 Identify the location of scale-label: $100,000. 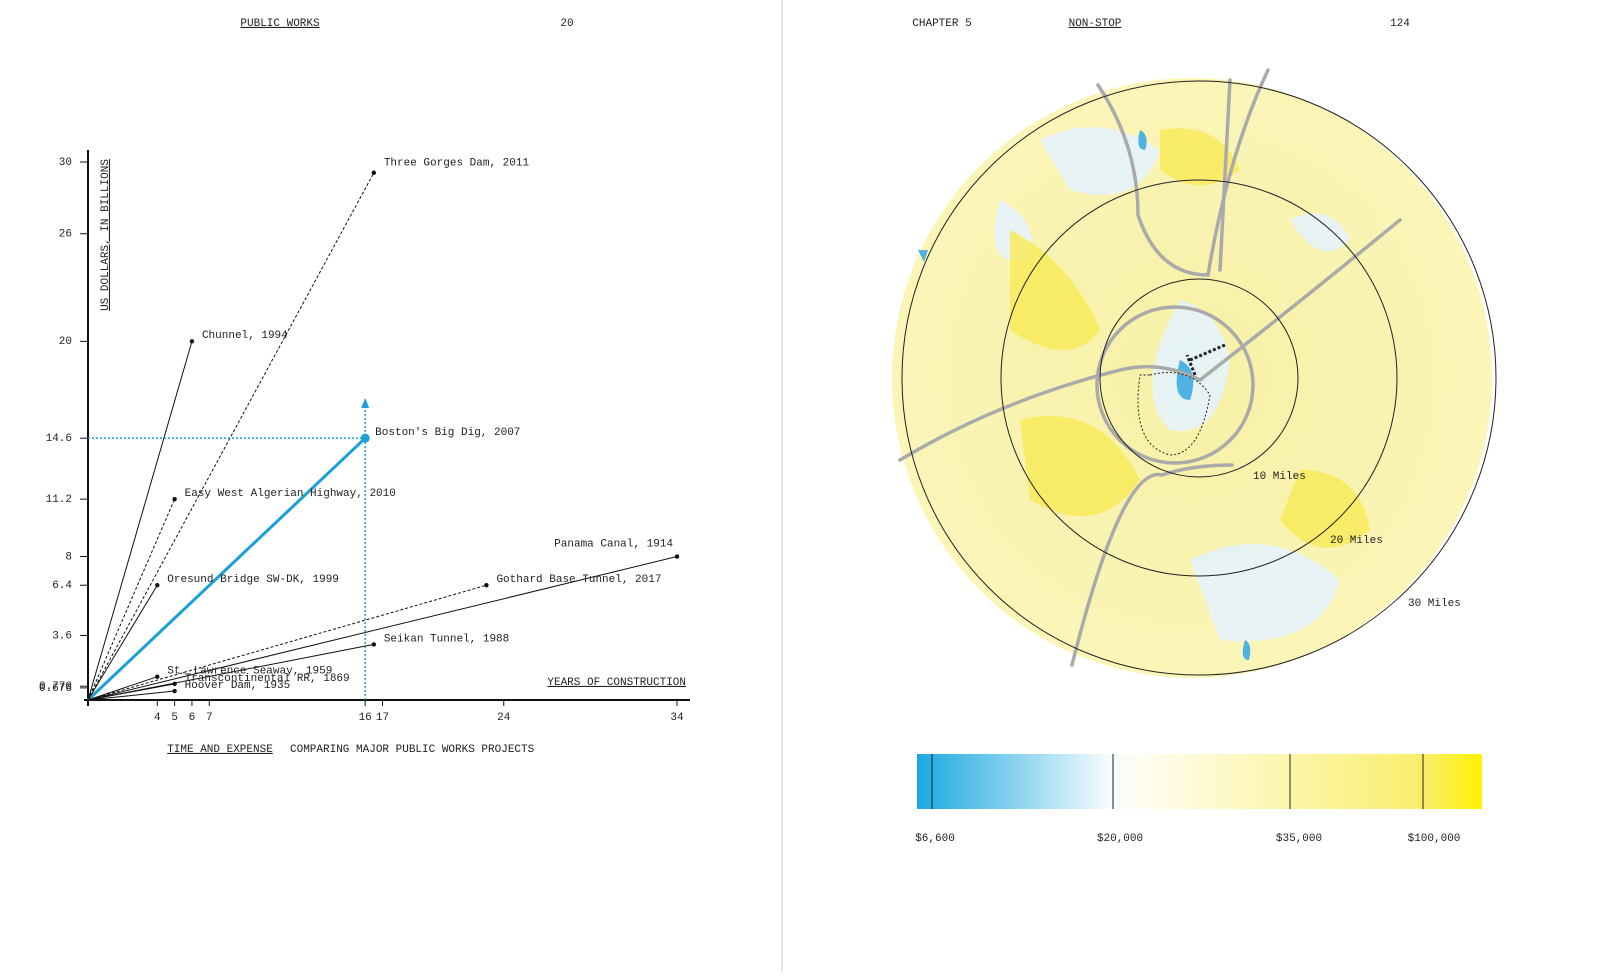
(1434, 839).